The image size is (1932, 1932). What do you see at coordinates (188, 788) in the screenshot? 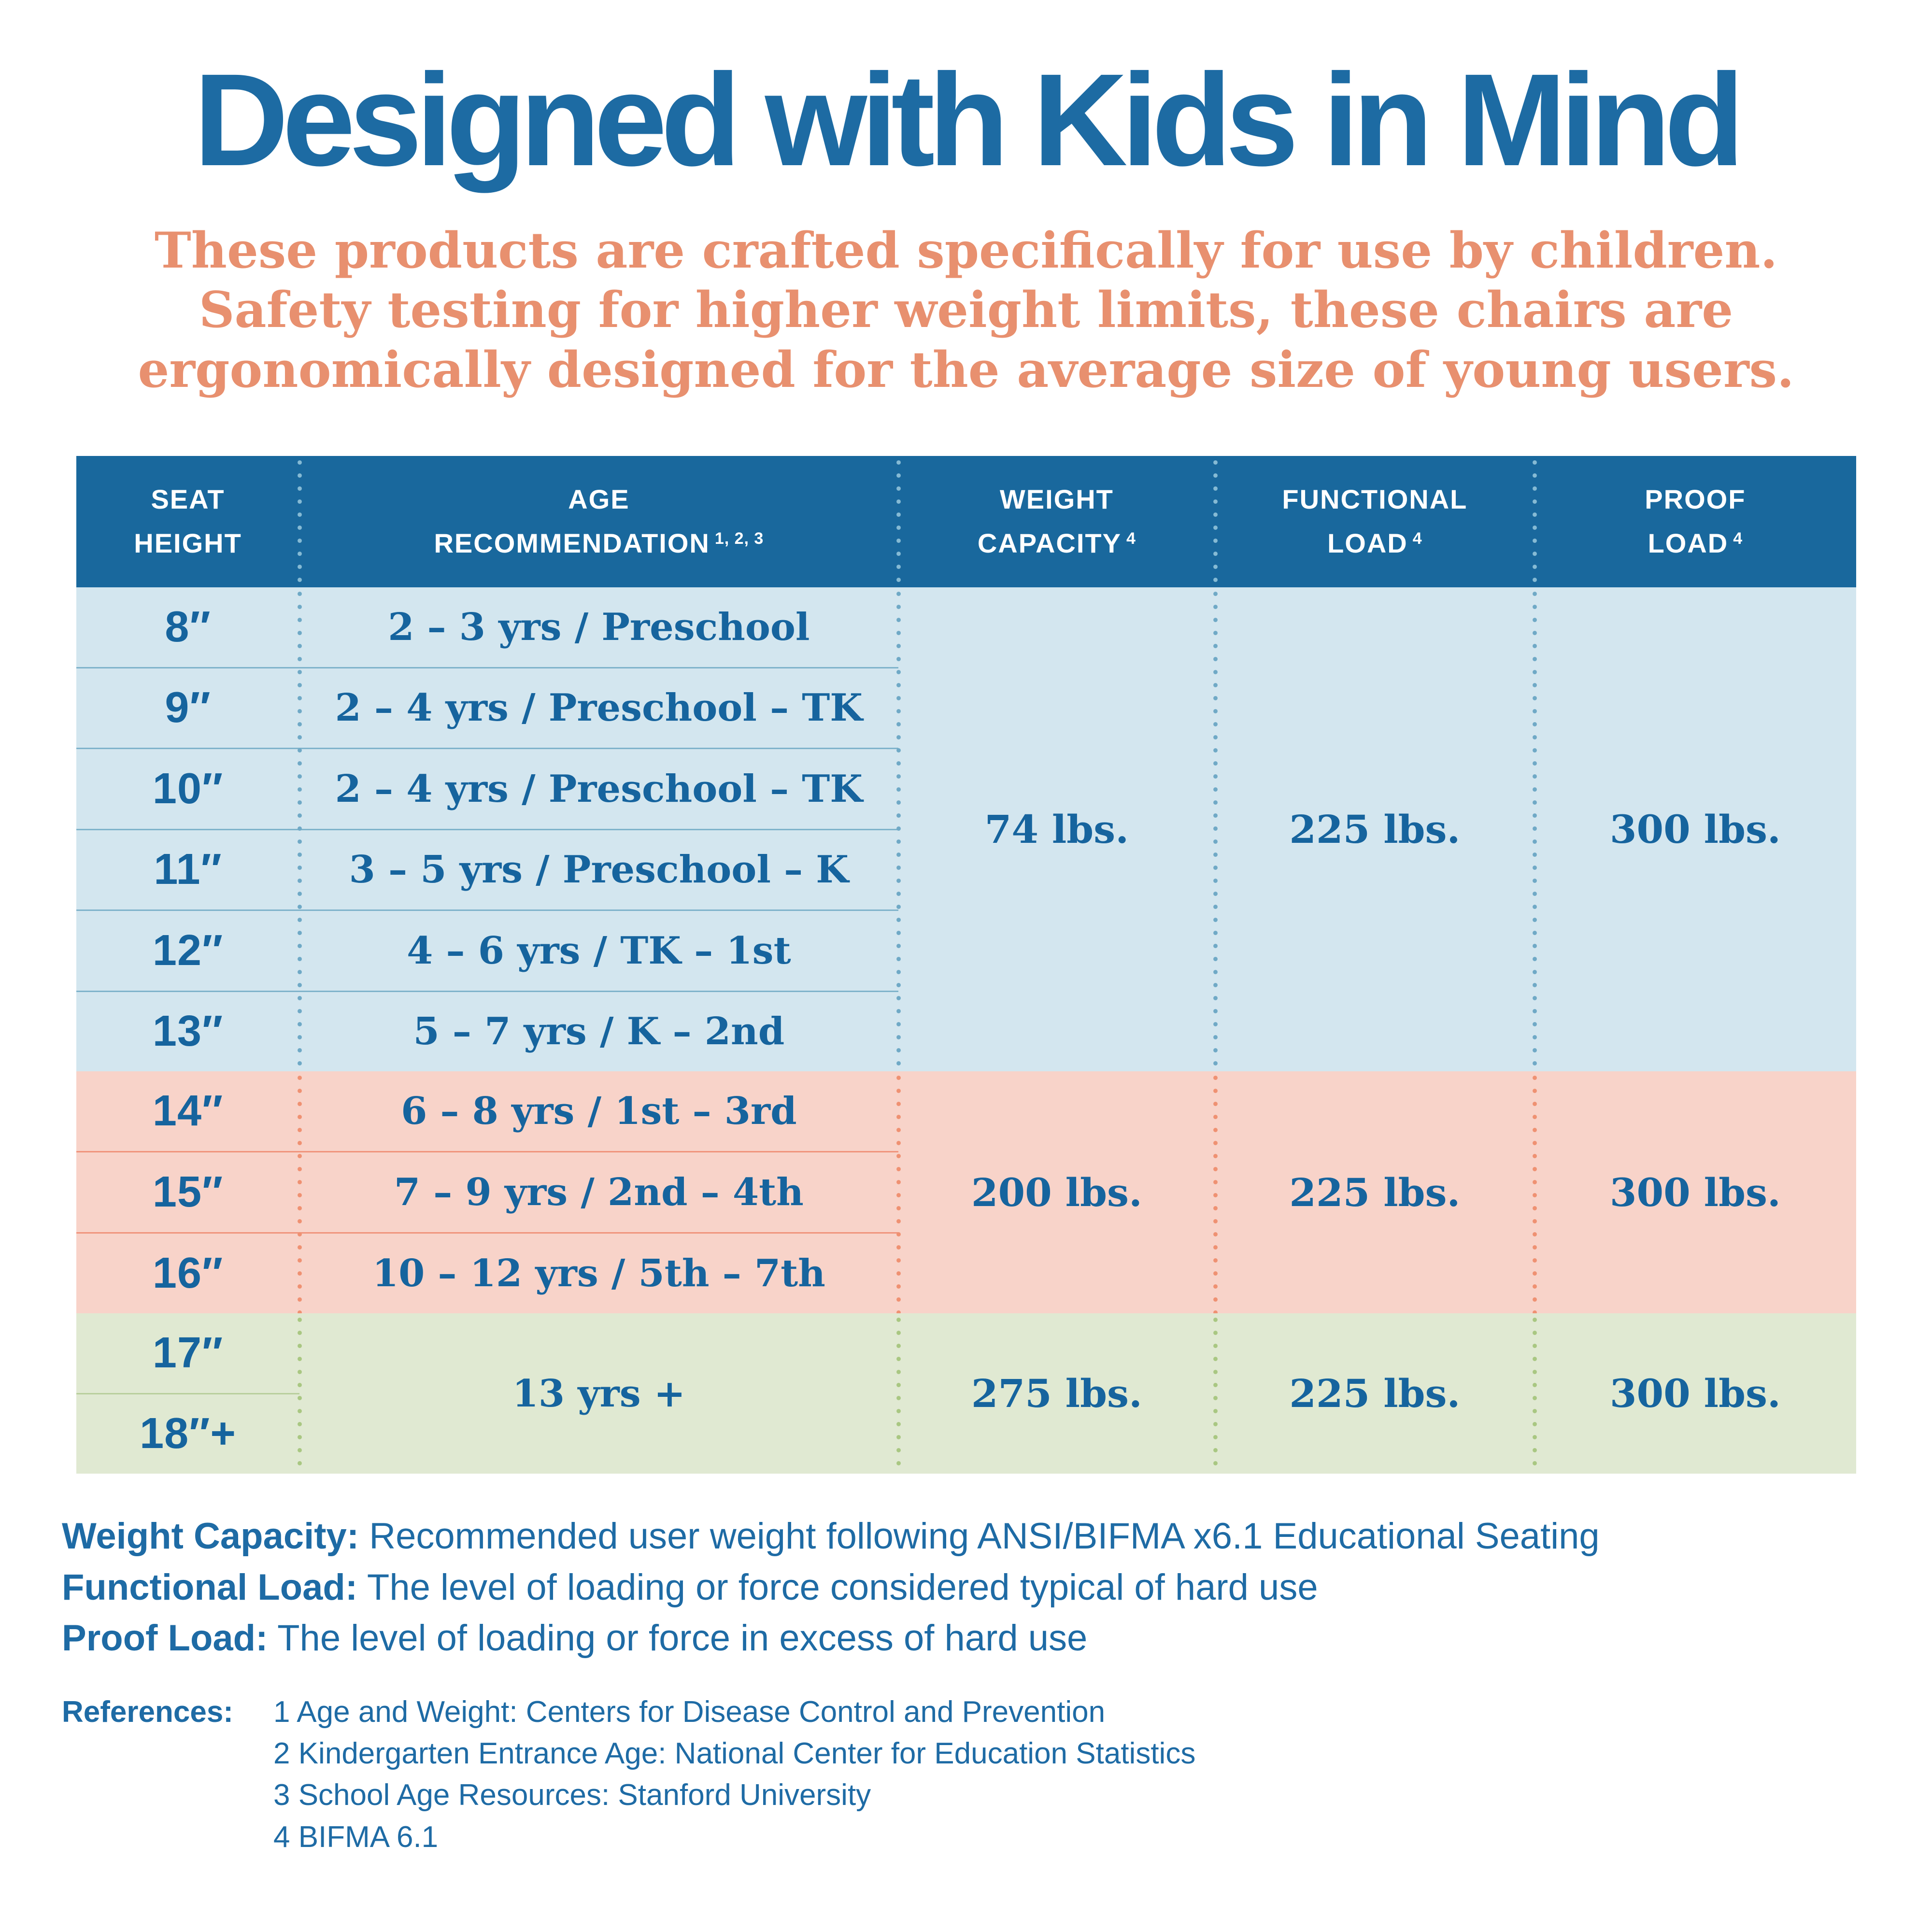
I see `seat-height-cell: 10″` at bounding box center [188, 788].